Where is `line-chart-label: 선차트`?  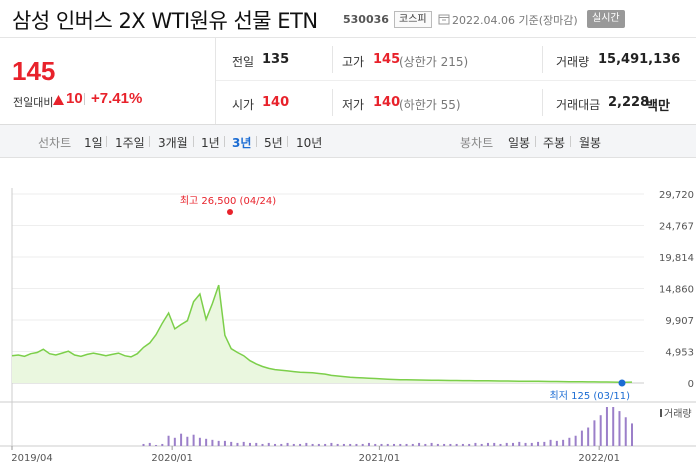
line-chart-label: 선차트 is located at coordinates (55, 143).